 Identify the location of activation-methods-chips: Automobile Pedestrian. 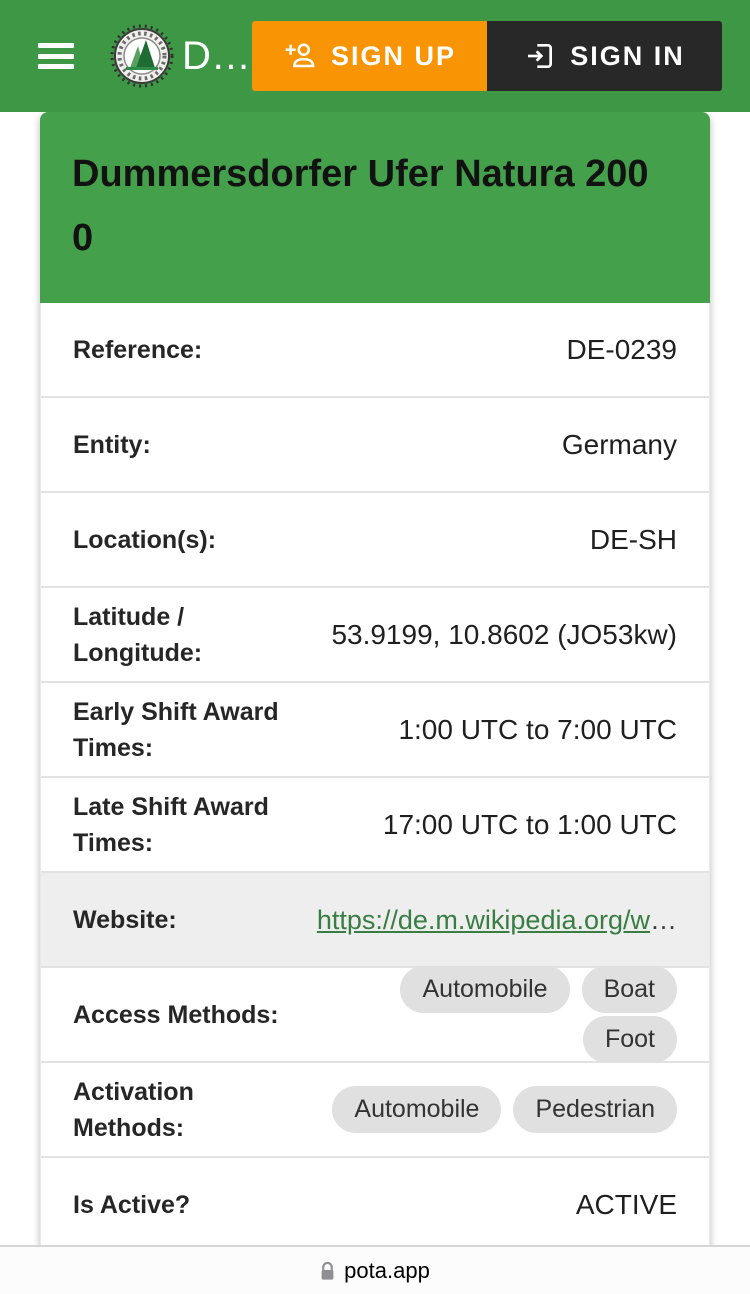
(491, 1109).